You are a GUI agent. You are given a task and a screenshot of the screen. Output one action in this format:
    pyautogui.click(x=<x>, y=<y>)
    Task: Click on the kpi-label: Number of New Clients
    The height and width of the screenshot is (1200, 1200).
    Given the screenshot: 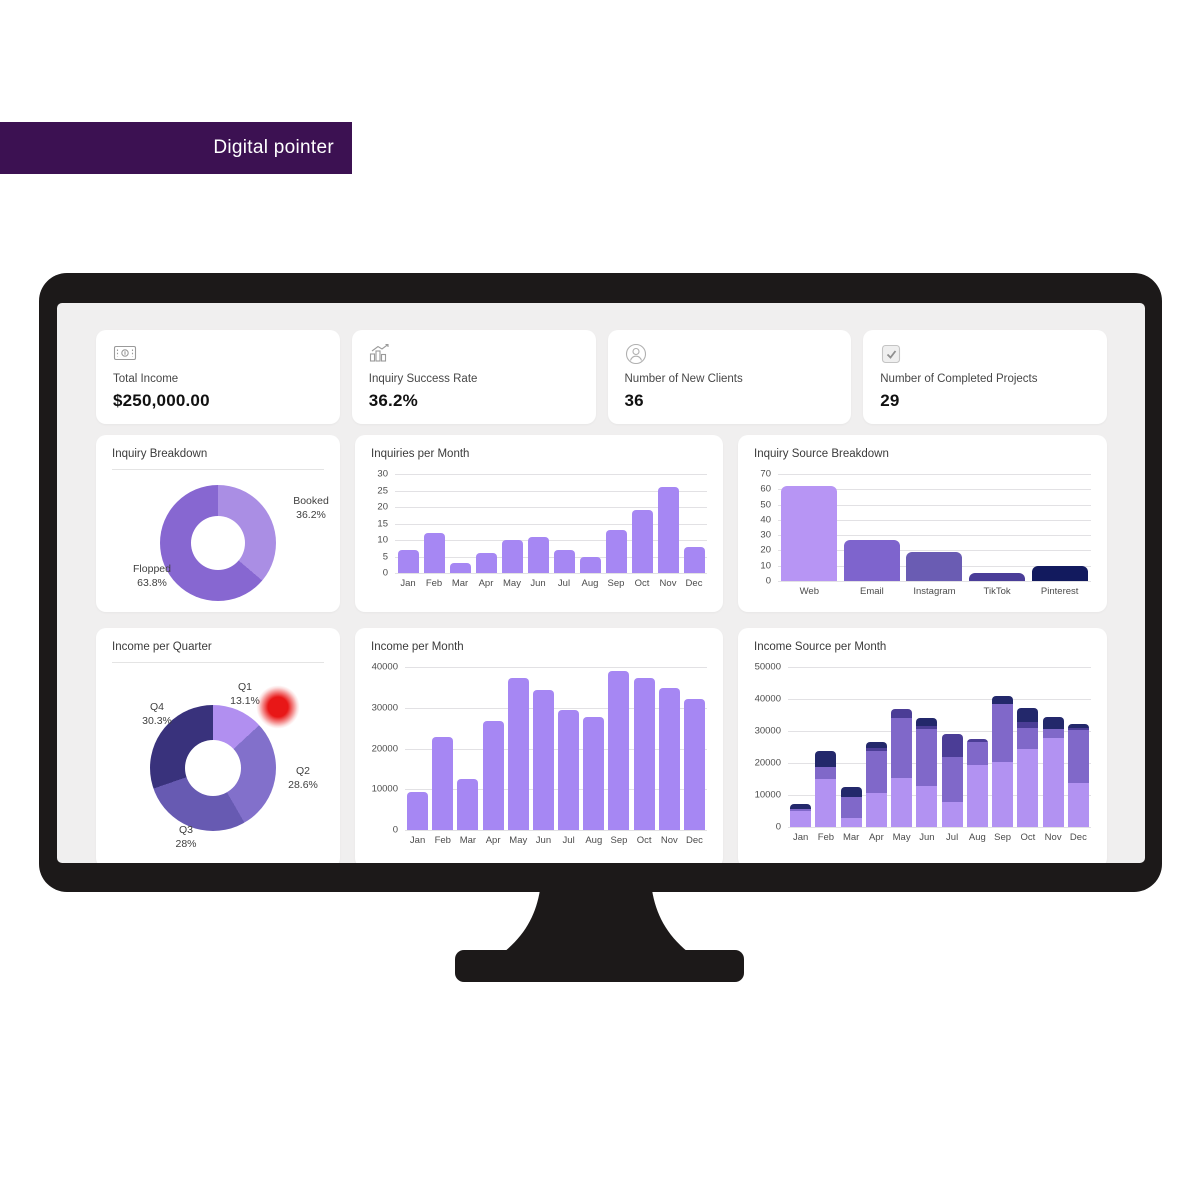 What is the action you would take?
    pyautogui.click(x=683, y=379)
    